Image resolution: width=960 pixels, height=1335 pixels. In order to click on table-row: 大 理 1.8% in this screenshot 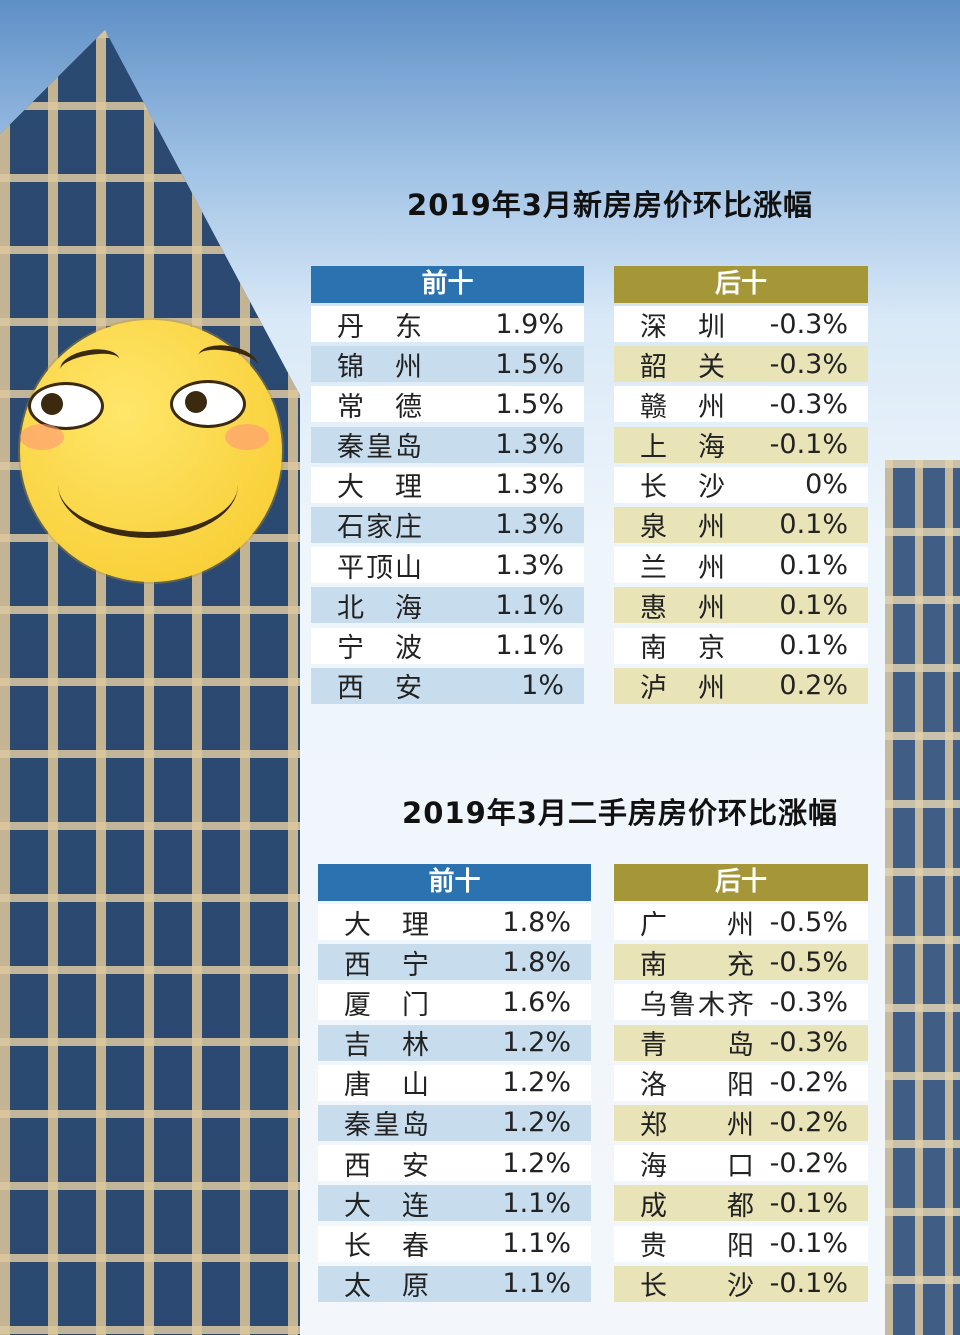, I will do `click(454, 922)`.